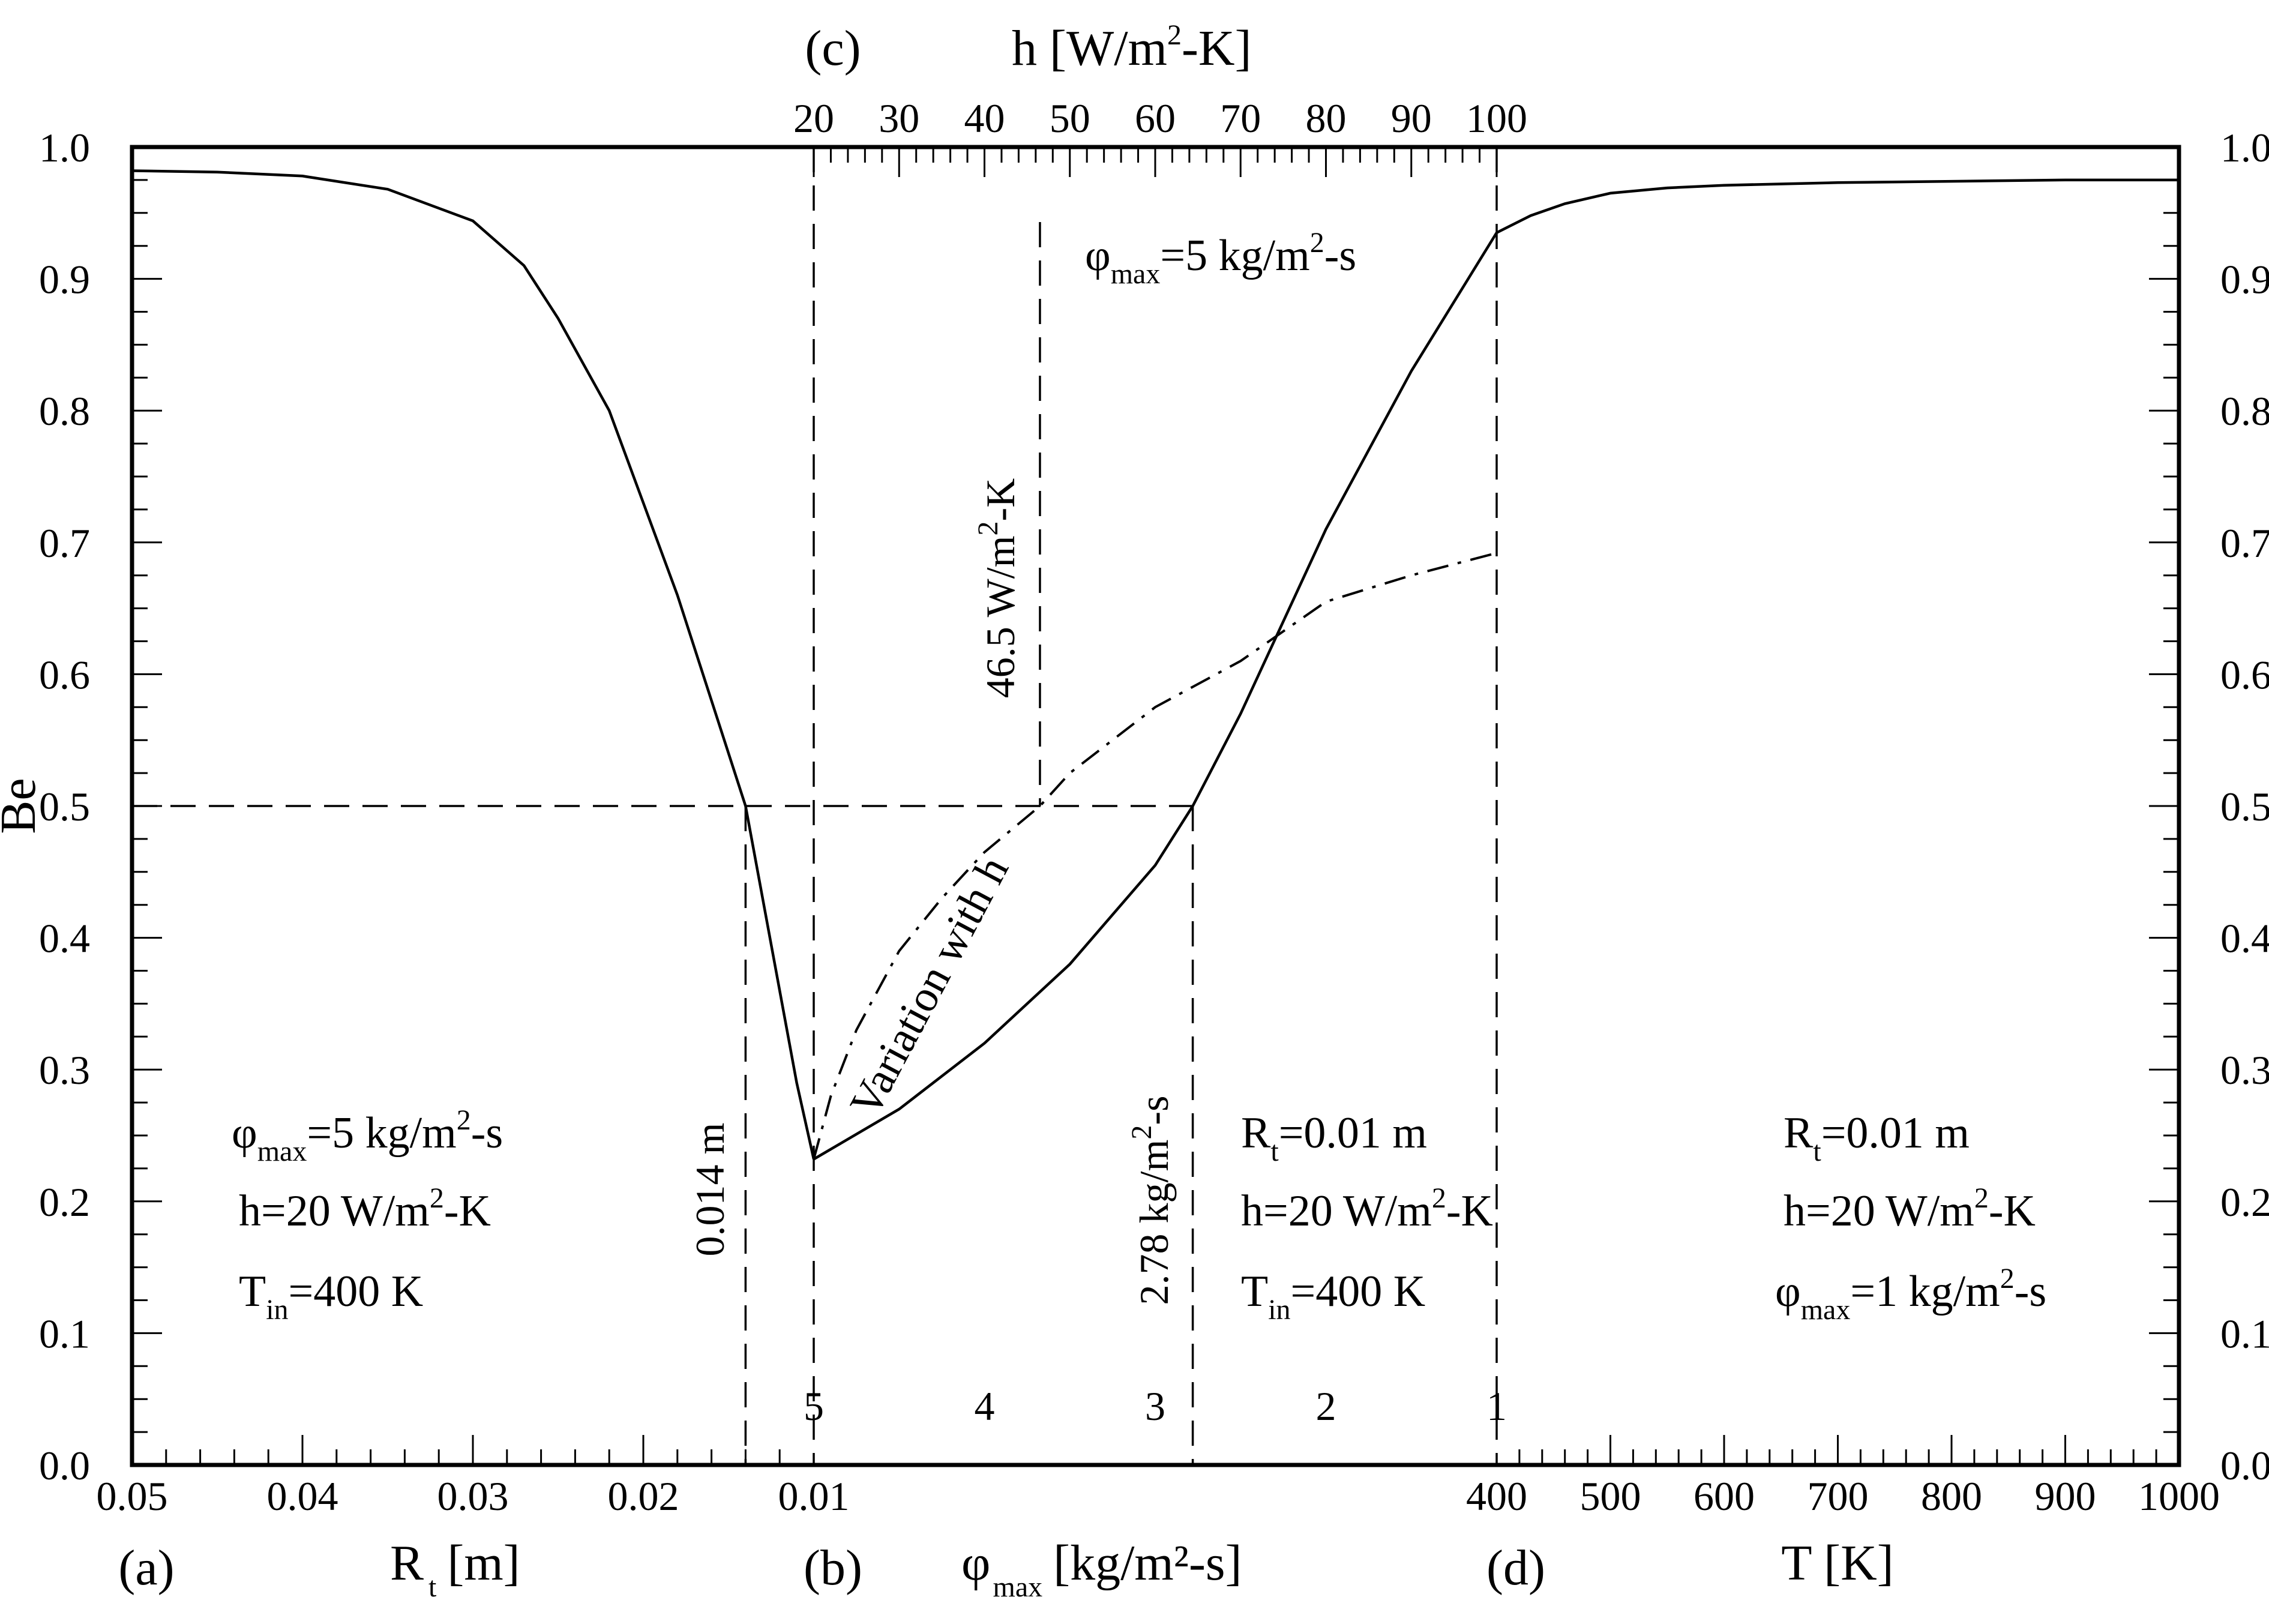  I want to click on note-d-h: h=20 W/m2-K, so click(1910, 1209).